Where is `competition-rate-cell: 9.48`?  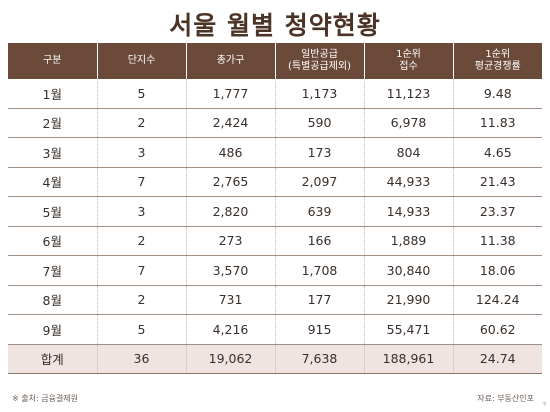
competition-rate-cell: 9.48 is located at coordinates (497, 94).